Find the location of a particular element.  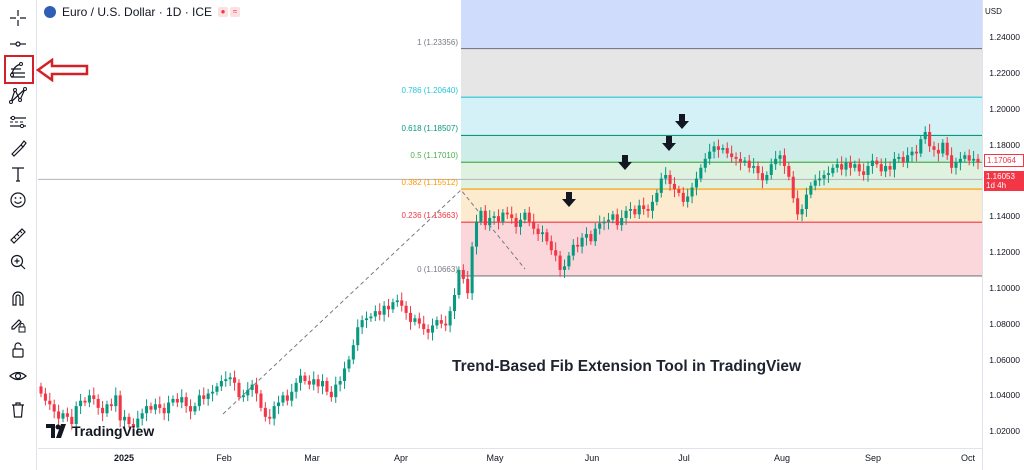

text-icon is located at coordinates (18, 174).